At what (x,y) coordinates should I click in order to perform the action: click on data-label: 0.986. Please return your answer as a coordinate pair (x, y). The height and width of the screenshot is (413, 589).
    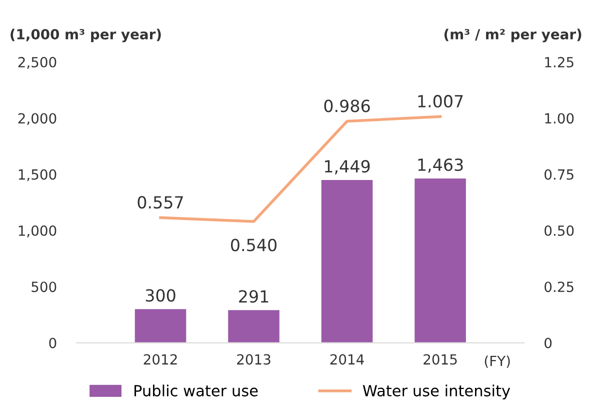
    Looking at the image, I should click on (347, 106).